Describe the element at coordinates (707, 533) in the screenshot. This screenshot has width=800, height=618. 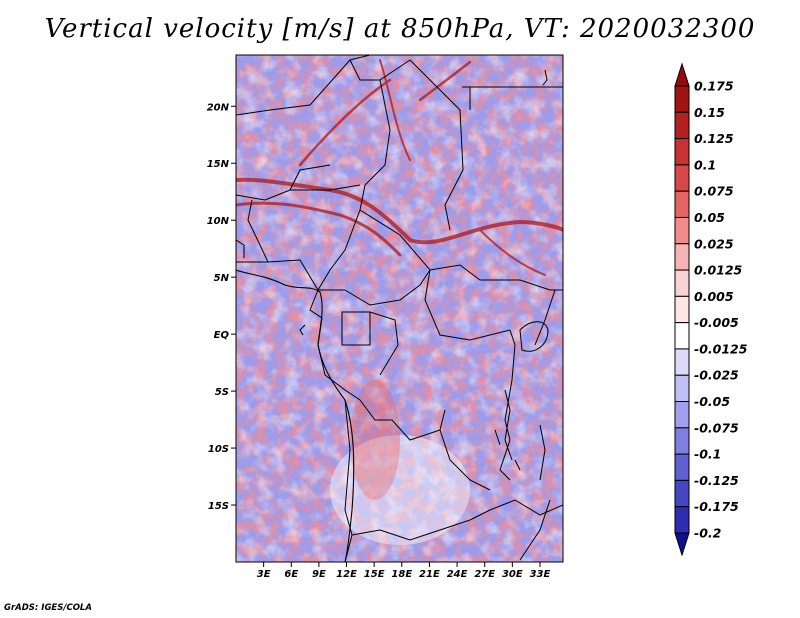
I see `colorbar-level-label: -0.2` at that location.